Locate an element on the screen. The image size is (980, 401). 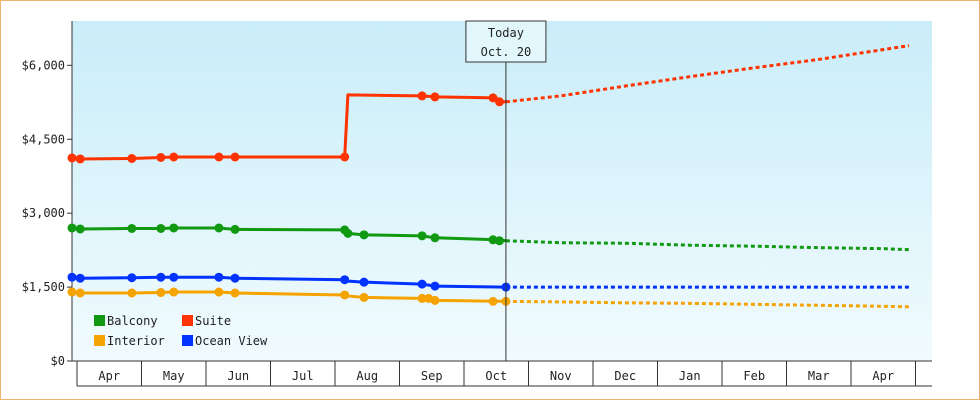
x-tick-label: Dec is located at coordinates (625, 376).